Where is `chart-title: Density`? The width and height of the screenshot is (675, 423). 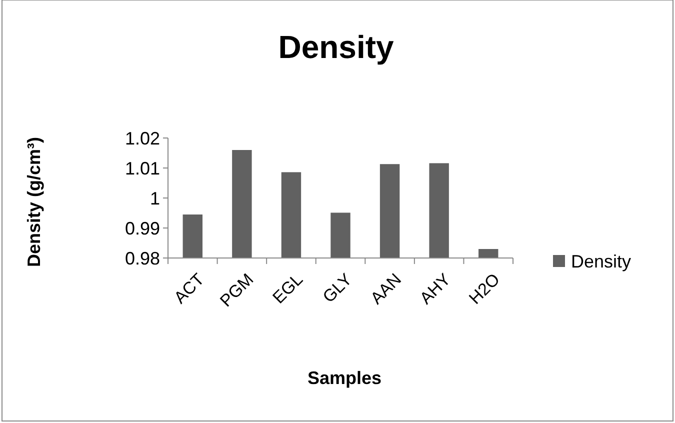 chart-title: Density is located at coordinates (336, 47).